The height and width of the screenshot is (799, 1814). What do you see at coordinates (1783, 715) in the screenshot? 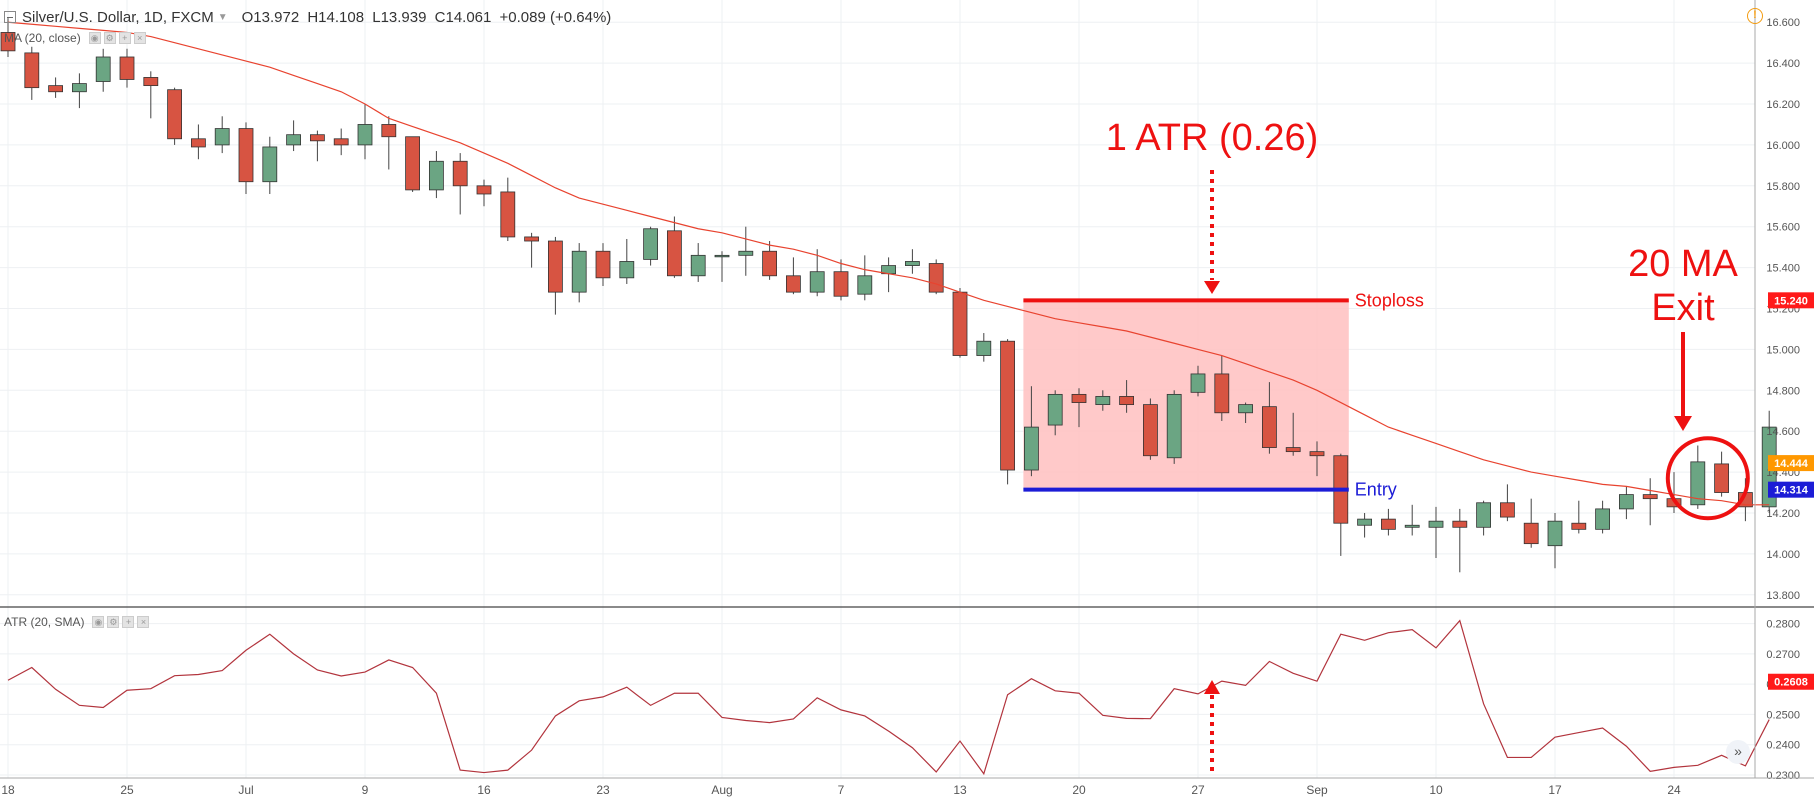
I see `atr-tick-label: 0.2500` at bounding box center [1783, 715].